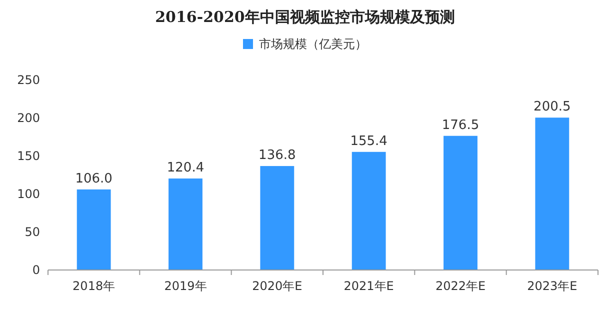  Describe the element at coordinates (461, 125) in the screenshot. I see `text: 176.5` at that location.